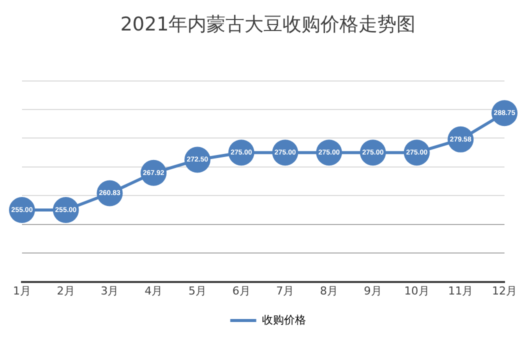 This screenshot has height=344, width=528. I want to click on x-tick-label: 5月, so click(197, 291).